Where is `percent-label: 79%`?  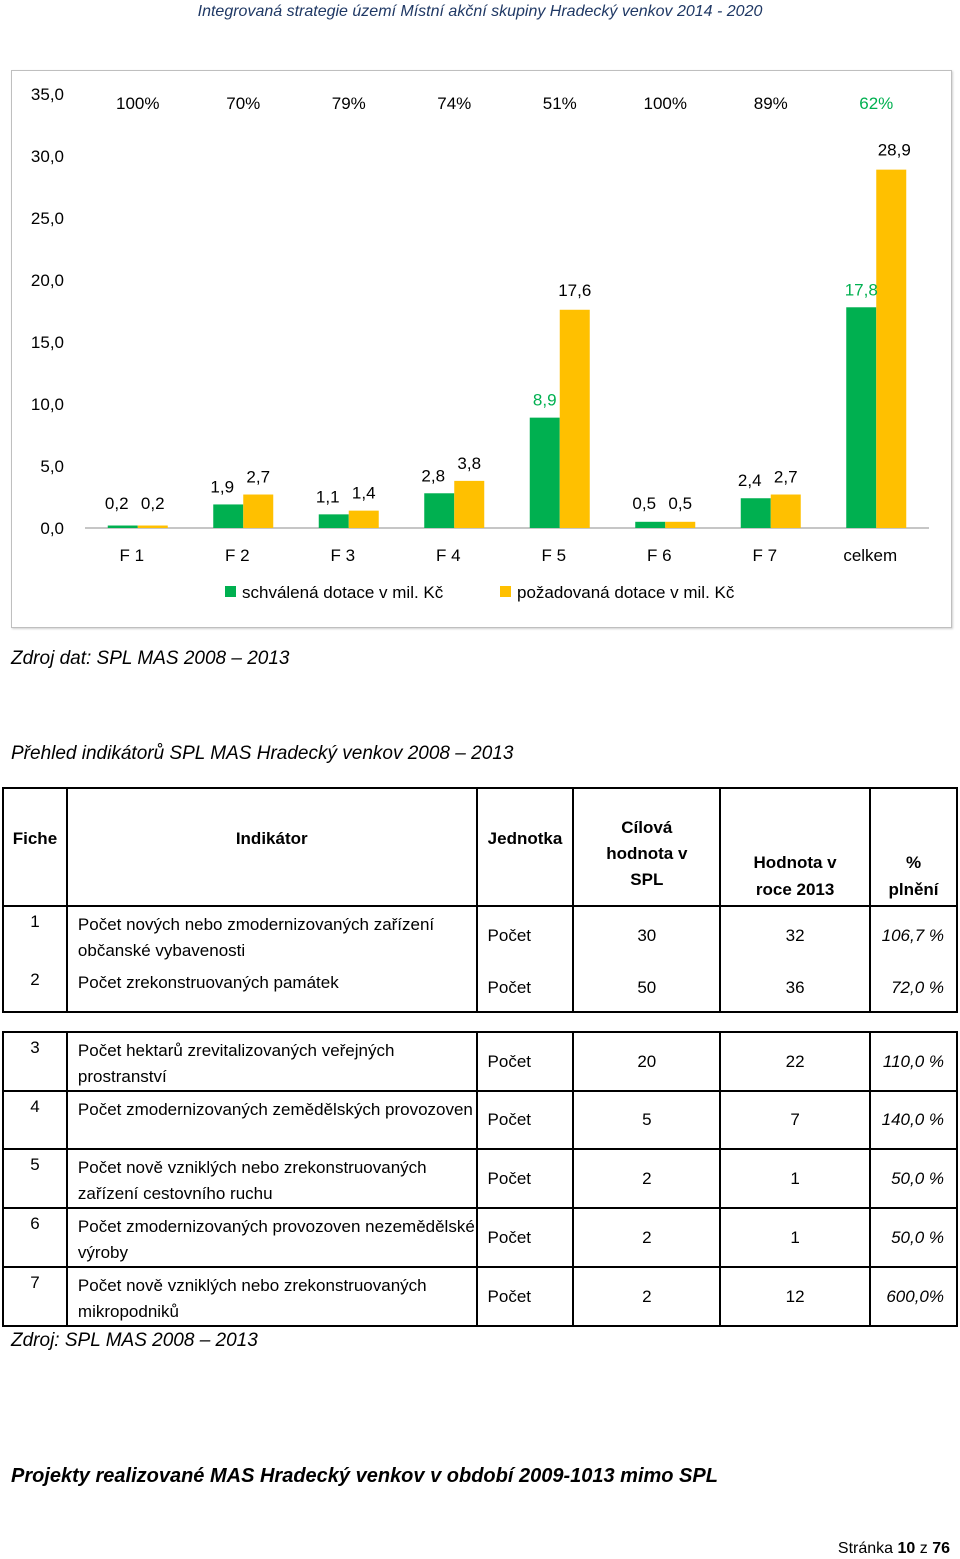 percent-label: 79% is located at coordinates (349, 103).